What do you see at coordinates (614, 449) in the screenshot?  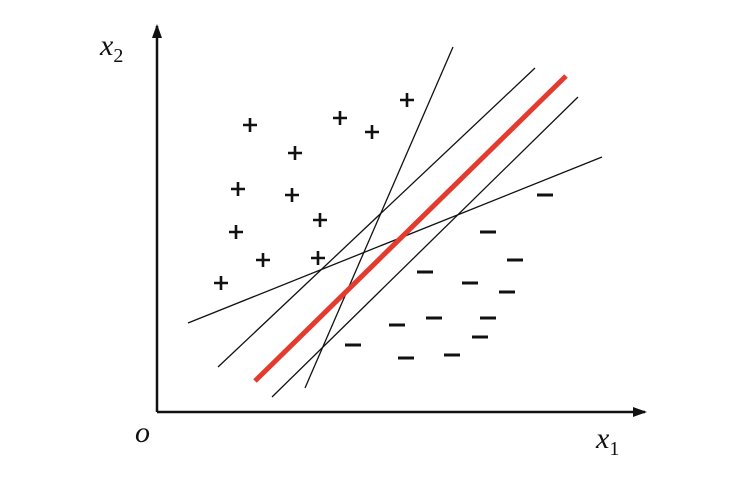 I see `x-axis-label-subscript: 1` at bounding box center [614, 449].